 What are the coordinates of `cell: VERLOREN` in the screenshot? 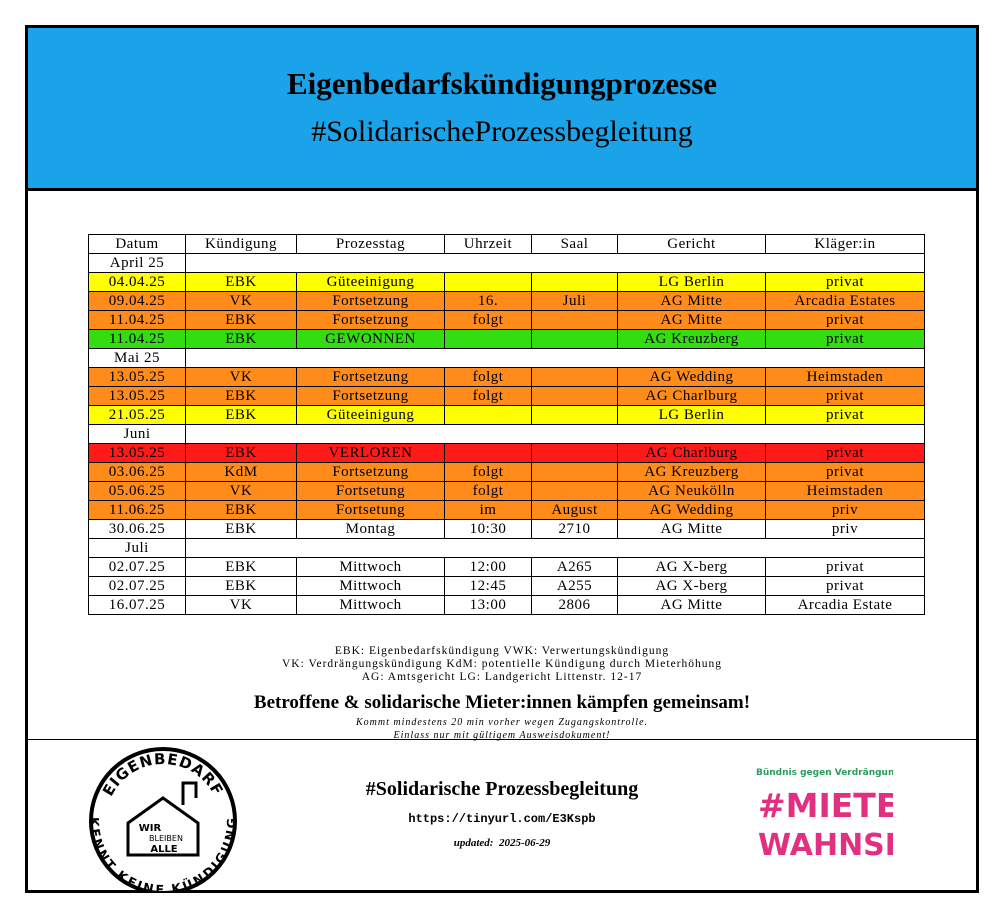 It's located at (370, 453).